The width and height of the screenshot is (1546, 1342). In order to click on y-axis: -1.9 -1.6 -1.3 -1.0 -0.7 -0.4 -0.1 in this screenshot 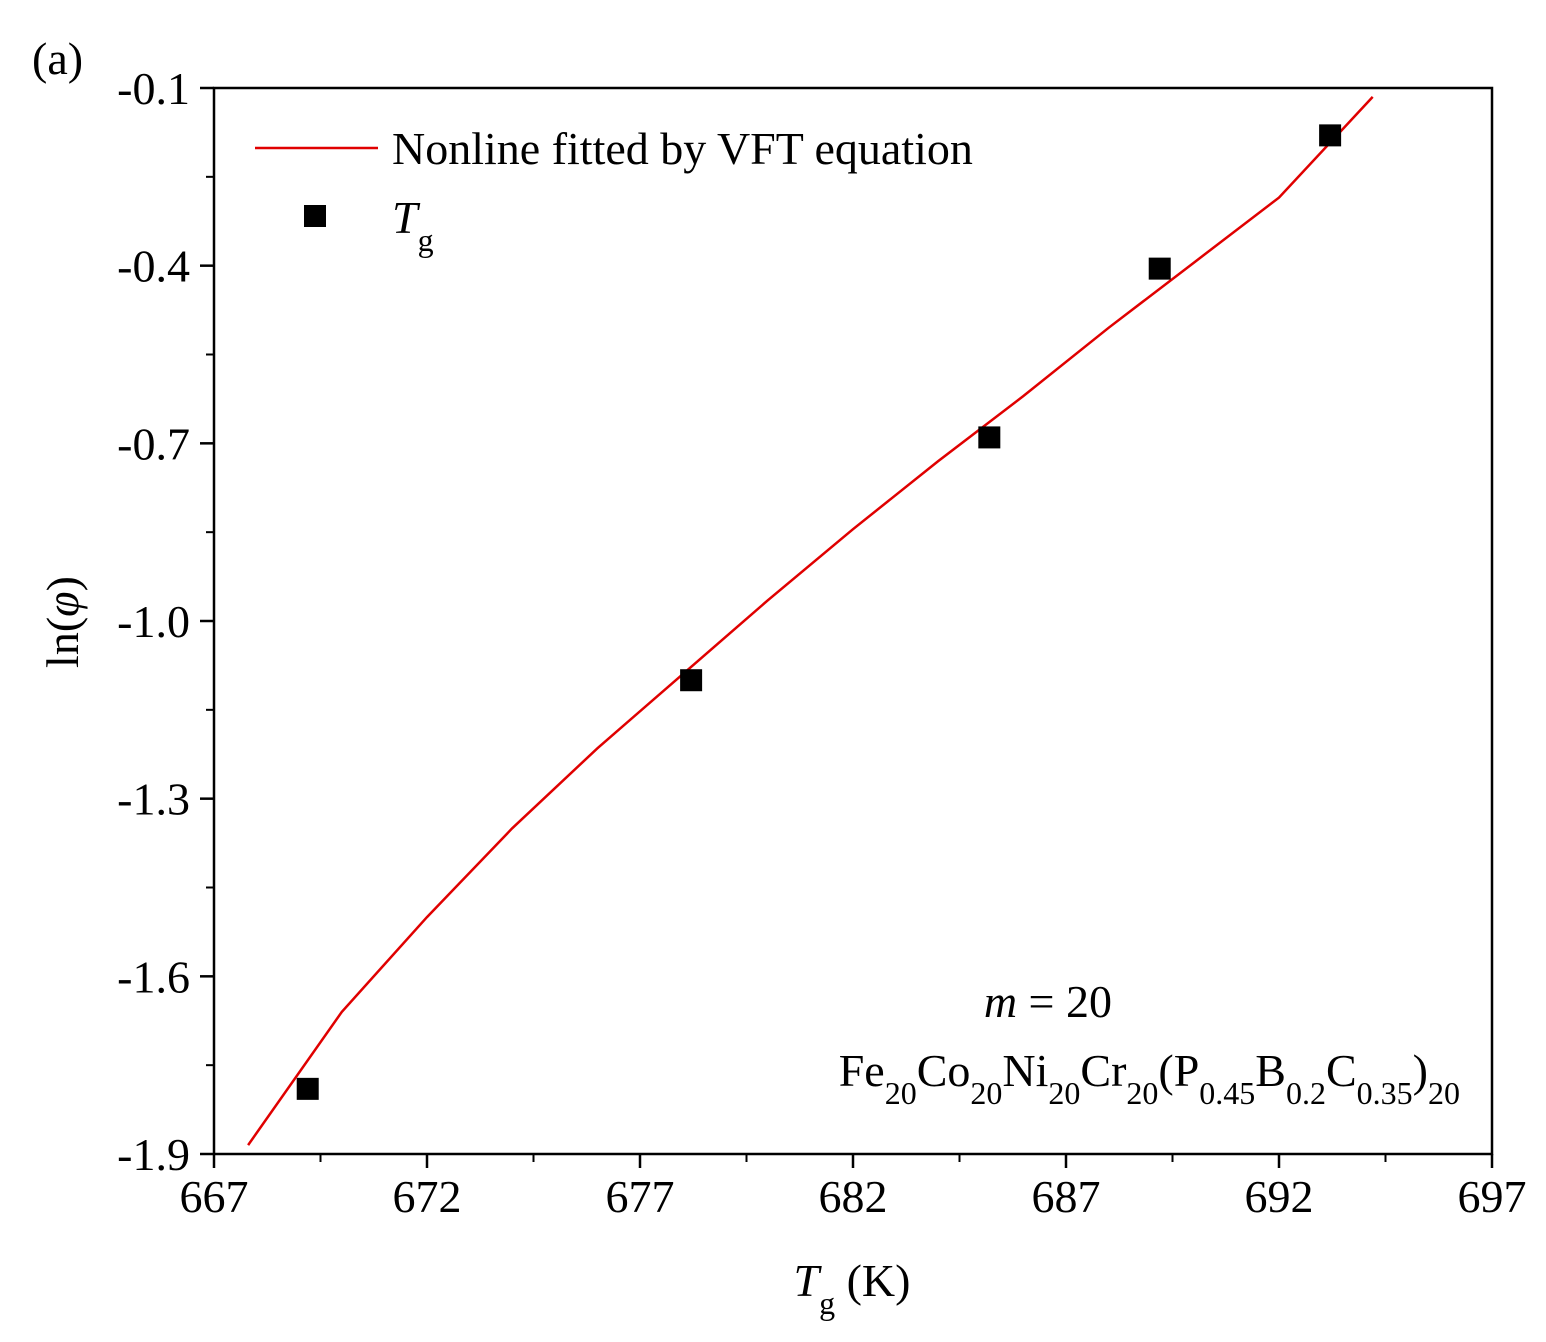, I will do `click(165, 621)`.